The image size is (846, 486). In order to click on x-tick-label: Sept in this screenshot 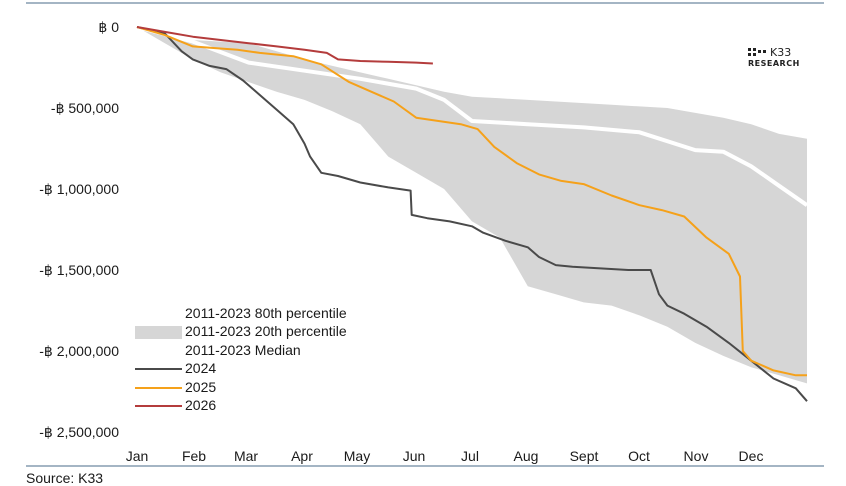, I will do `click(584, 456)`.